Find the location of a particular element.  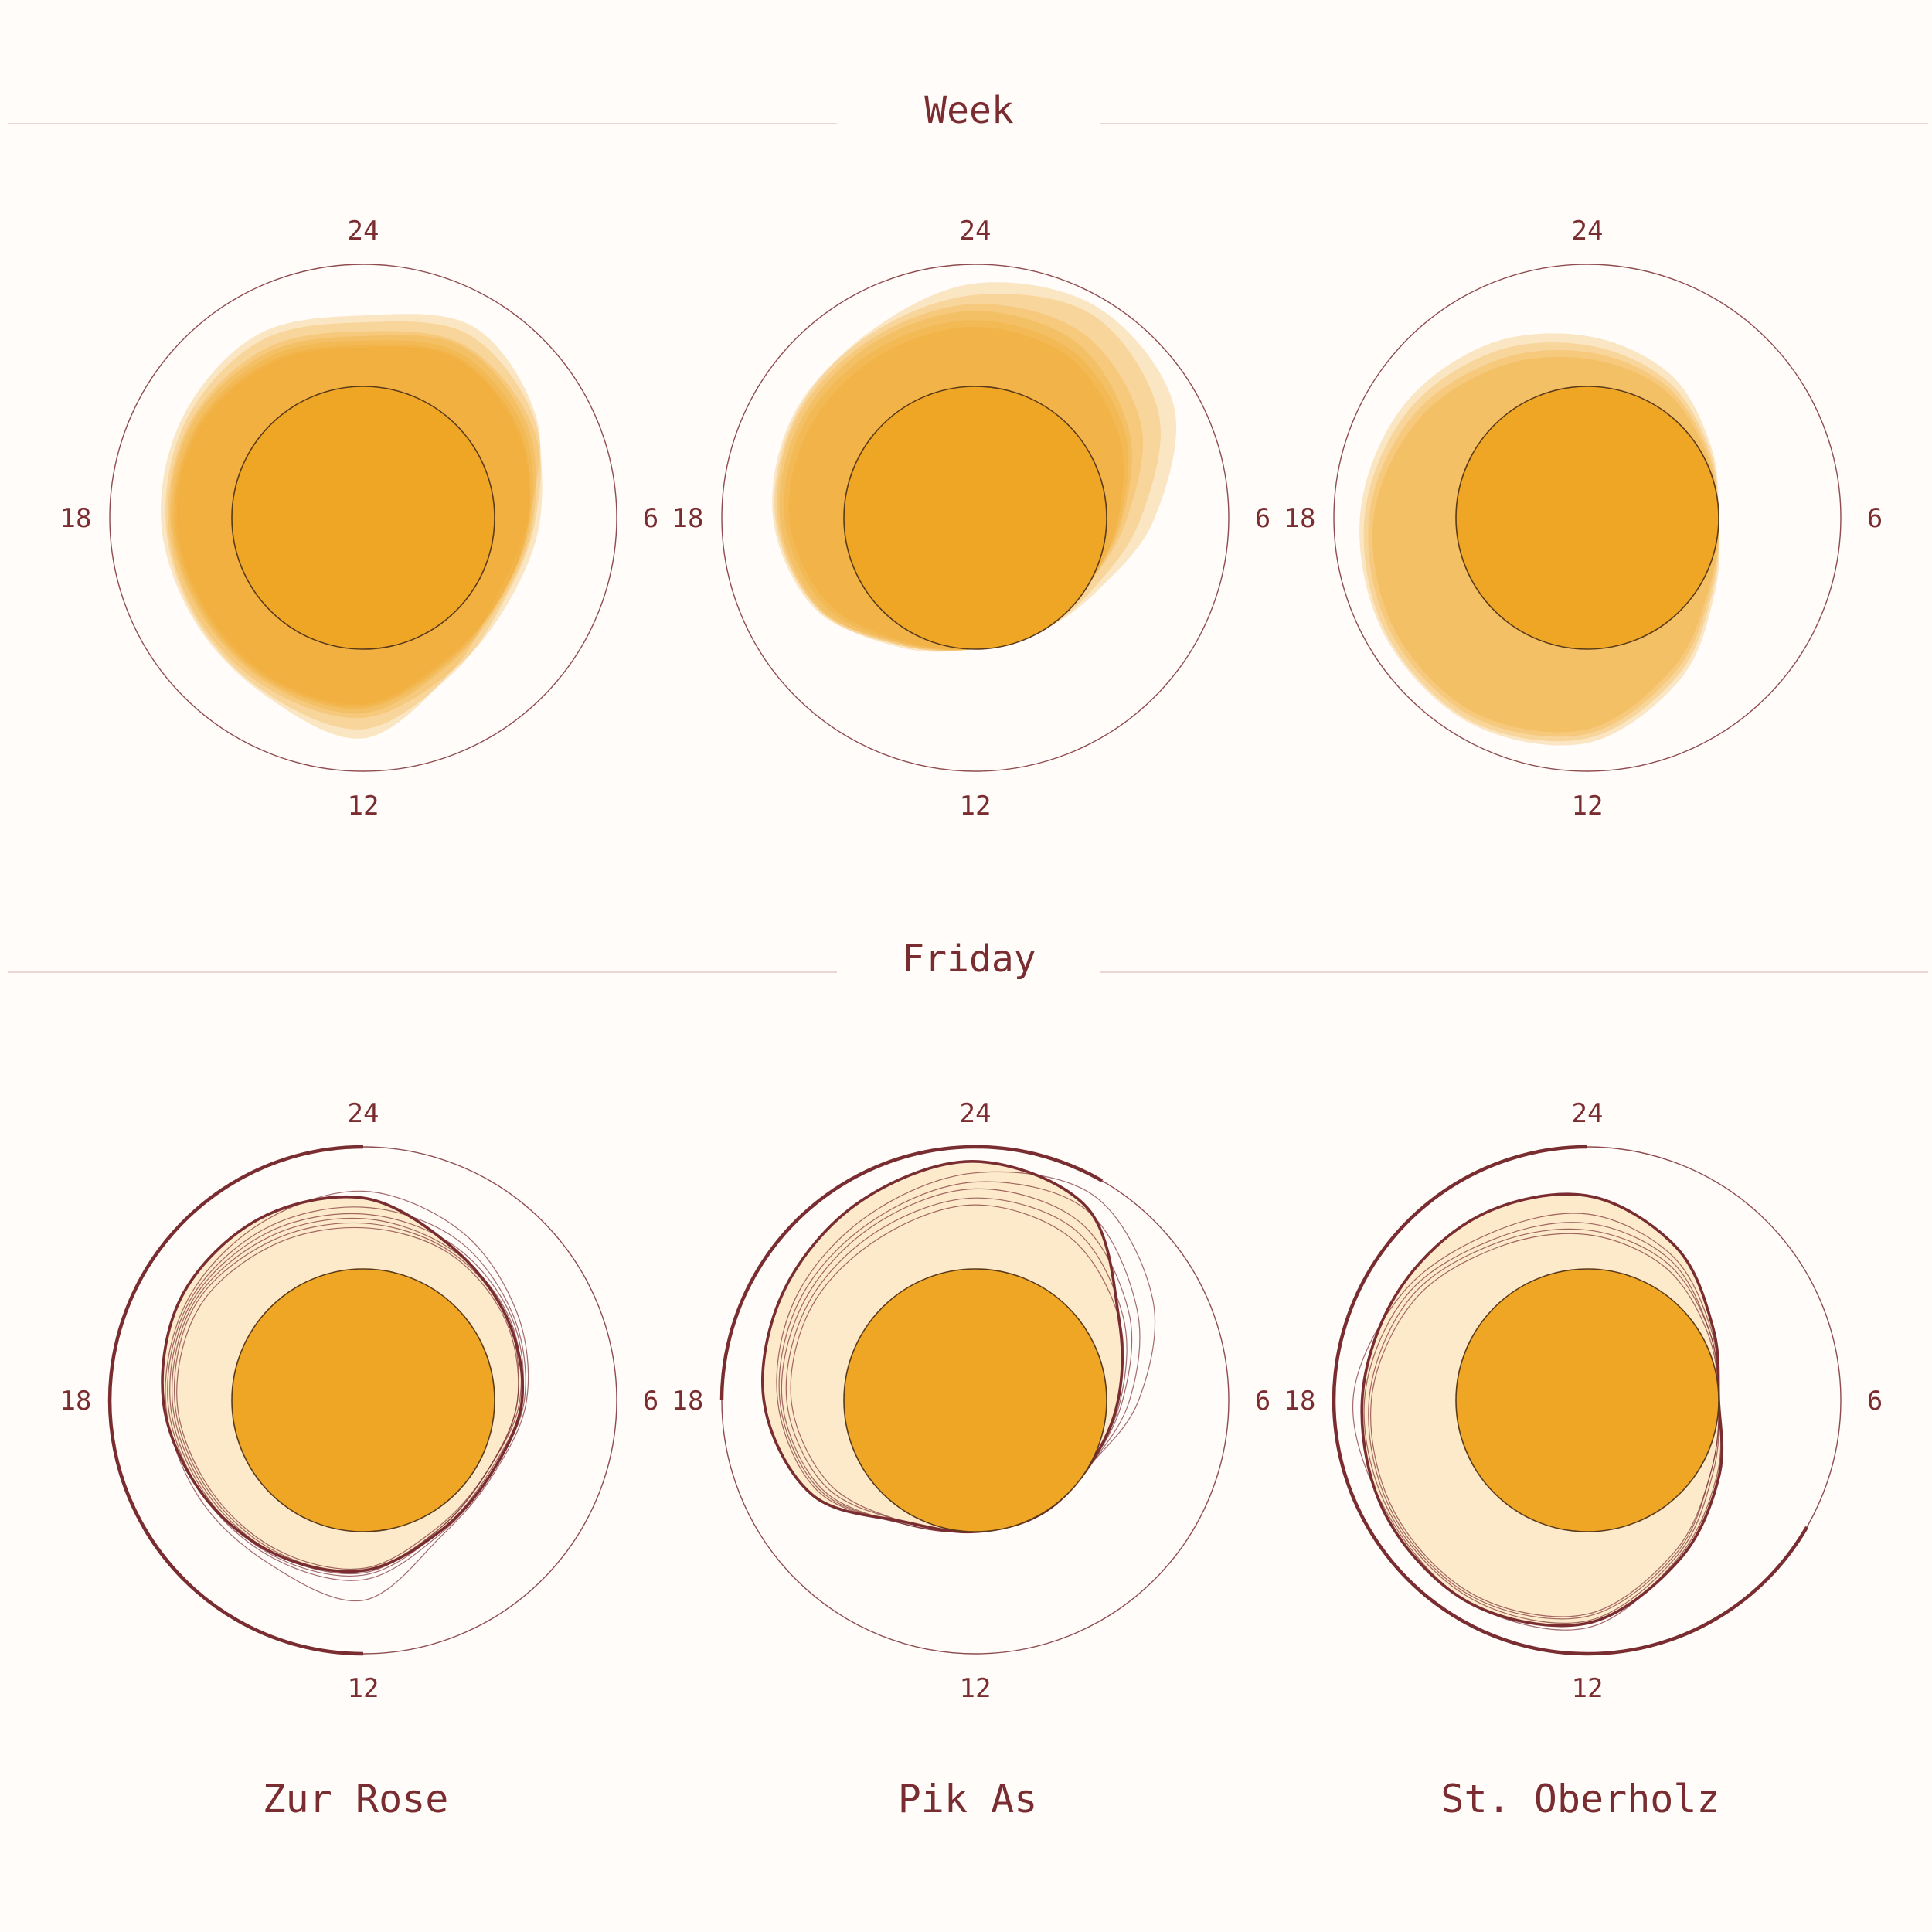

place-label-st-oberholz: St. Oberholz is located at coordinates (1580, 1799).